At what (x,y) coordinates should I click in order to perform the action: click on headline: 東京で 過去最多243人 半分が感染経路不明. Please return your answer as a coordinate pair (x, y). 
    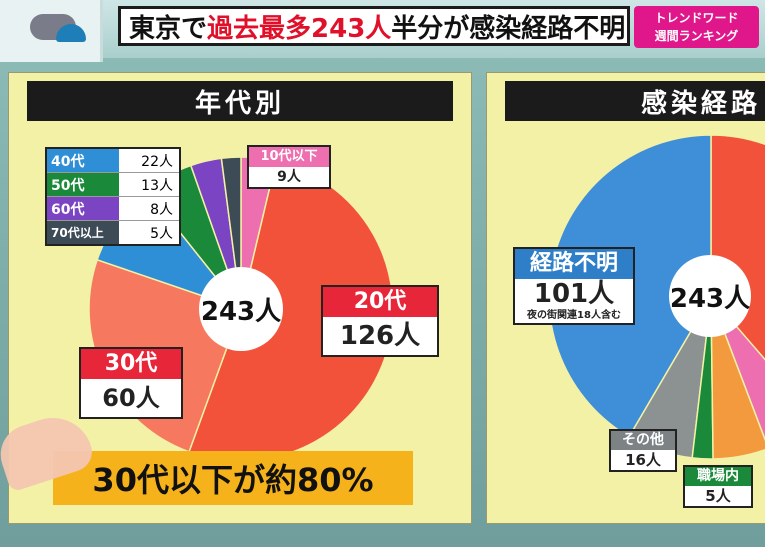
    Looking at the image, I should click on (374, 26).